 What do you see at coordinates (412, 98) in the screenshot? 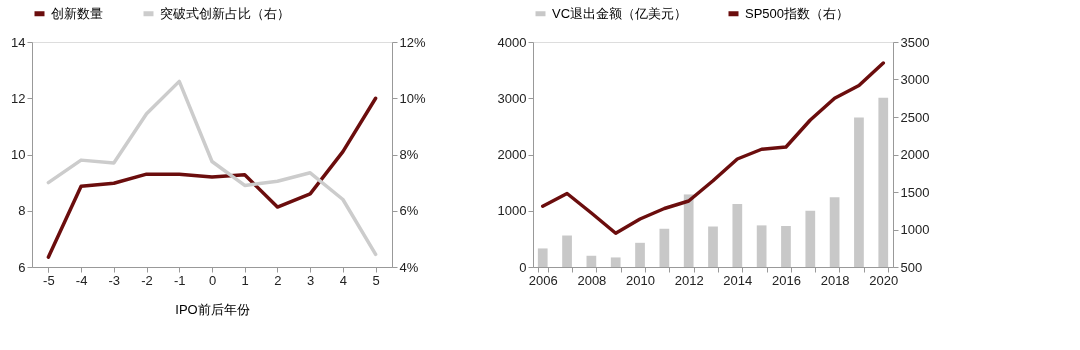
I see `y2-tick-label: 10%` at bounding box center [412, 98].